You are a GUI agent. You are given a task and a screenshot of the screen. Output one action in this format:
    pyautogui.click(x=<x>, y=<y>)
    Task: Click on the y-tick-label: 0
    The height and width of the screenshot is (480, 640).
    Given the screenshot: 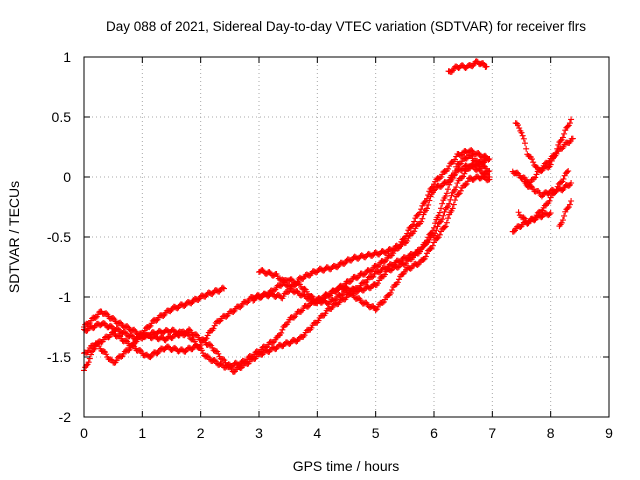 What is the action you would take?
    pyautogui.click(x=67, y=177)
    